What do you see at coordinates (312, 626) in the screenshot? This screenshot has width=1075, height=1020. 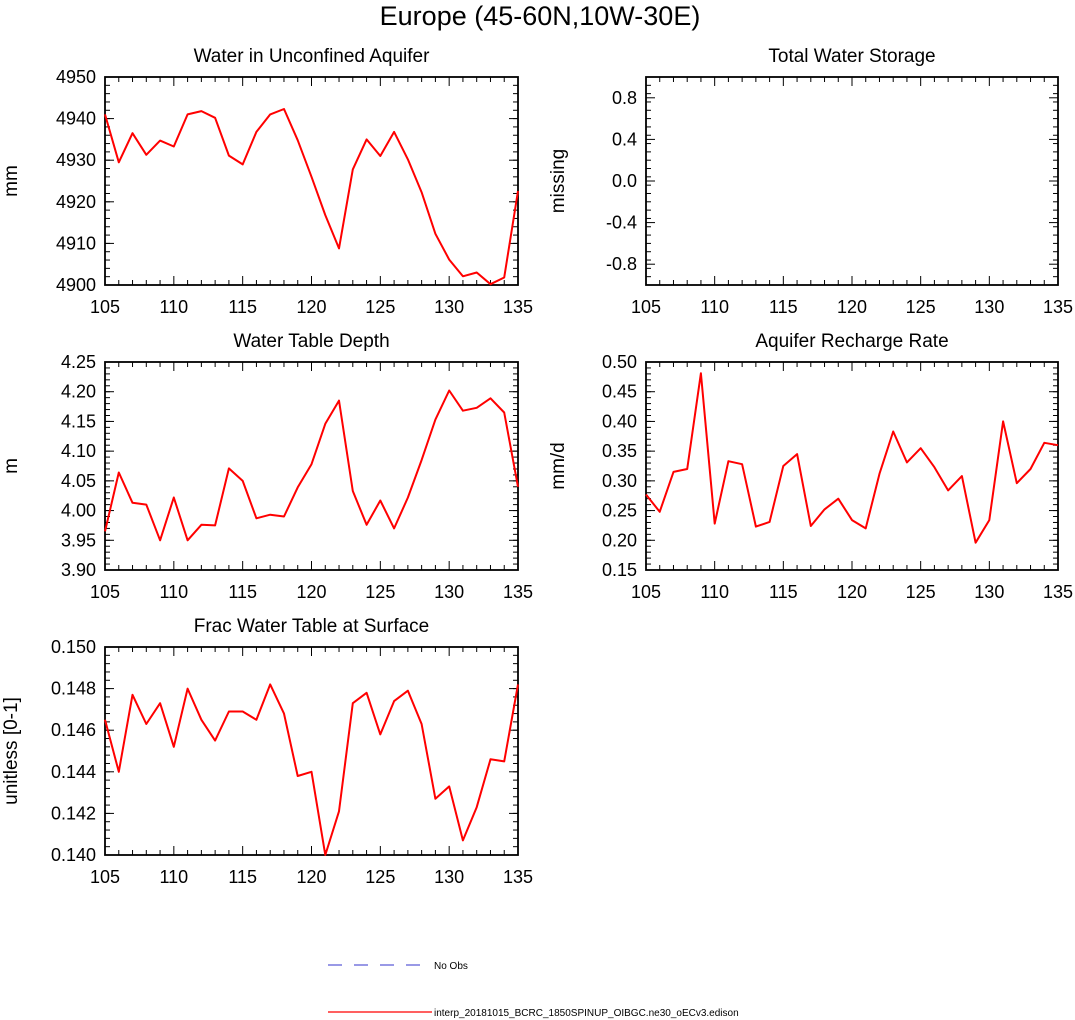 I see `panel-title: Frac Water Table at Surface` at bounding box center [312, 626].